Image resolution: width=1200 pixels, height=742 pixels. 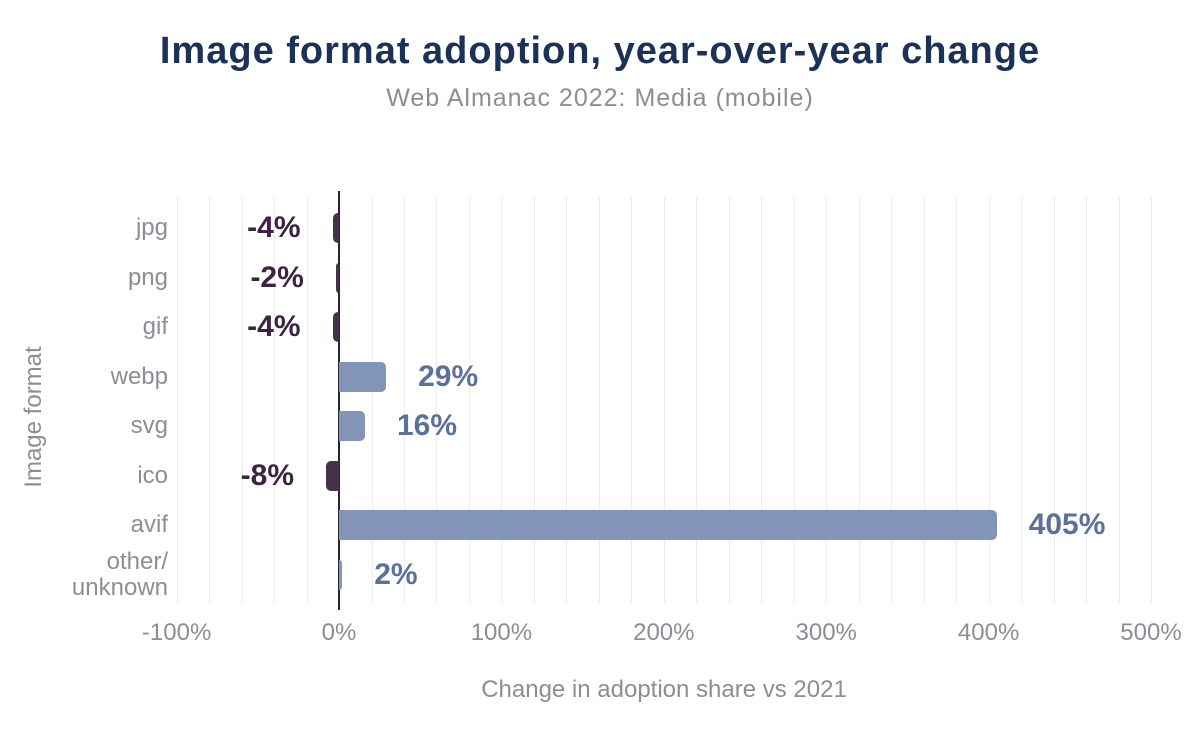 What do you see at coordinates (363, 376) in the screenshot?
I see `bar-webp` at bounding box center [363, 376].